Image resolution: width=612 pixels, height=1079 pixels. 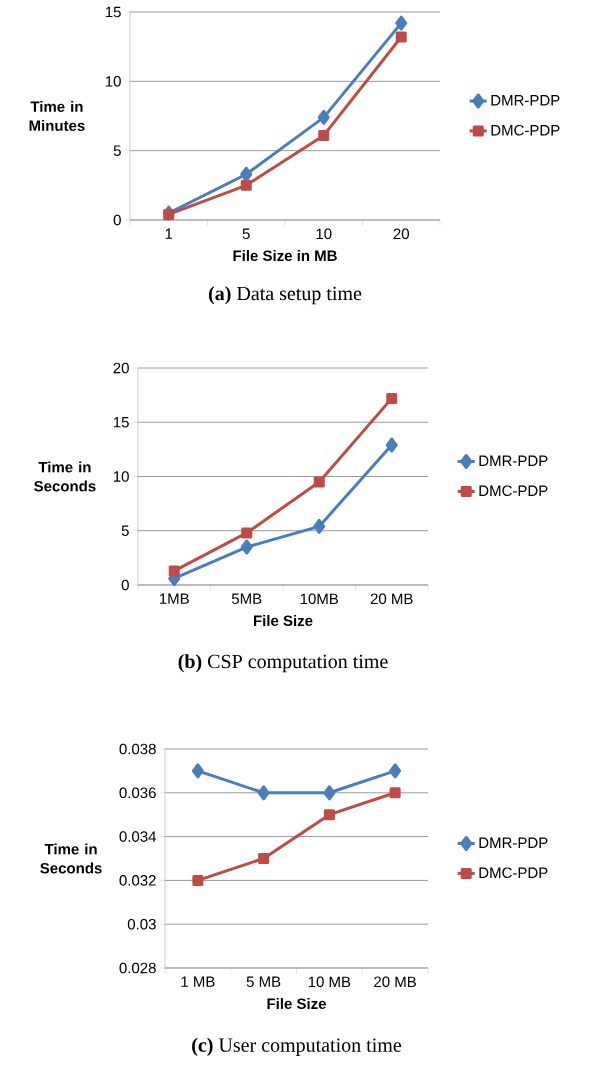 What do you see at coordinates (141, 924) in the screenshot?
I see `y-tick-label: 0.03` at bounding box center [141, 924].